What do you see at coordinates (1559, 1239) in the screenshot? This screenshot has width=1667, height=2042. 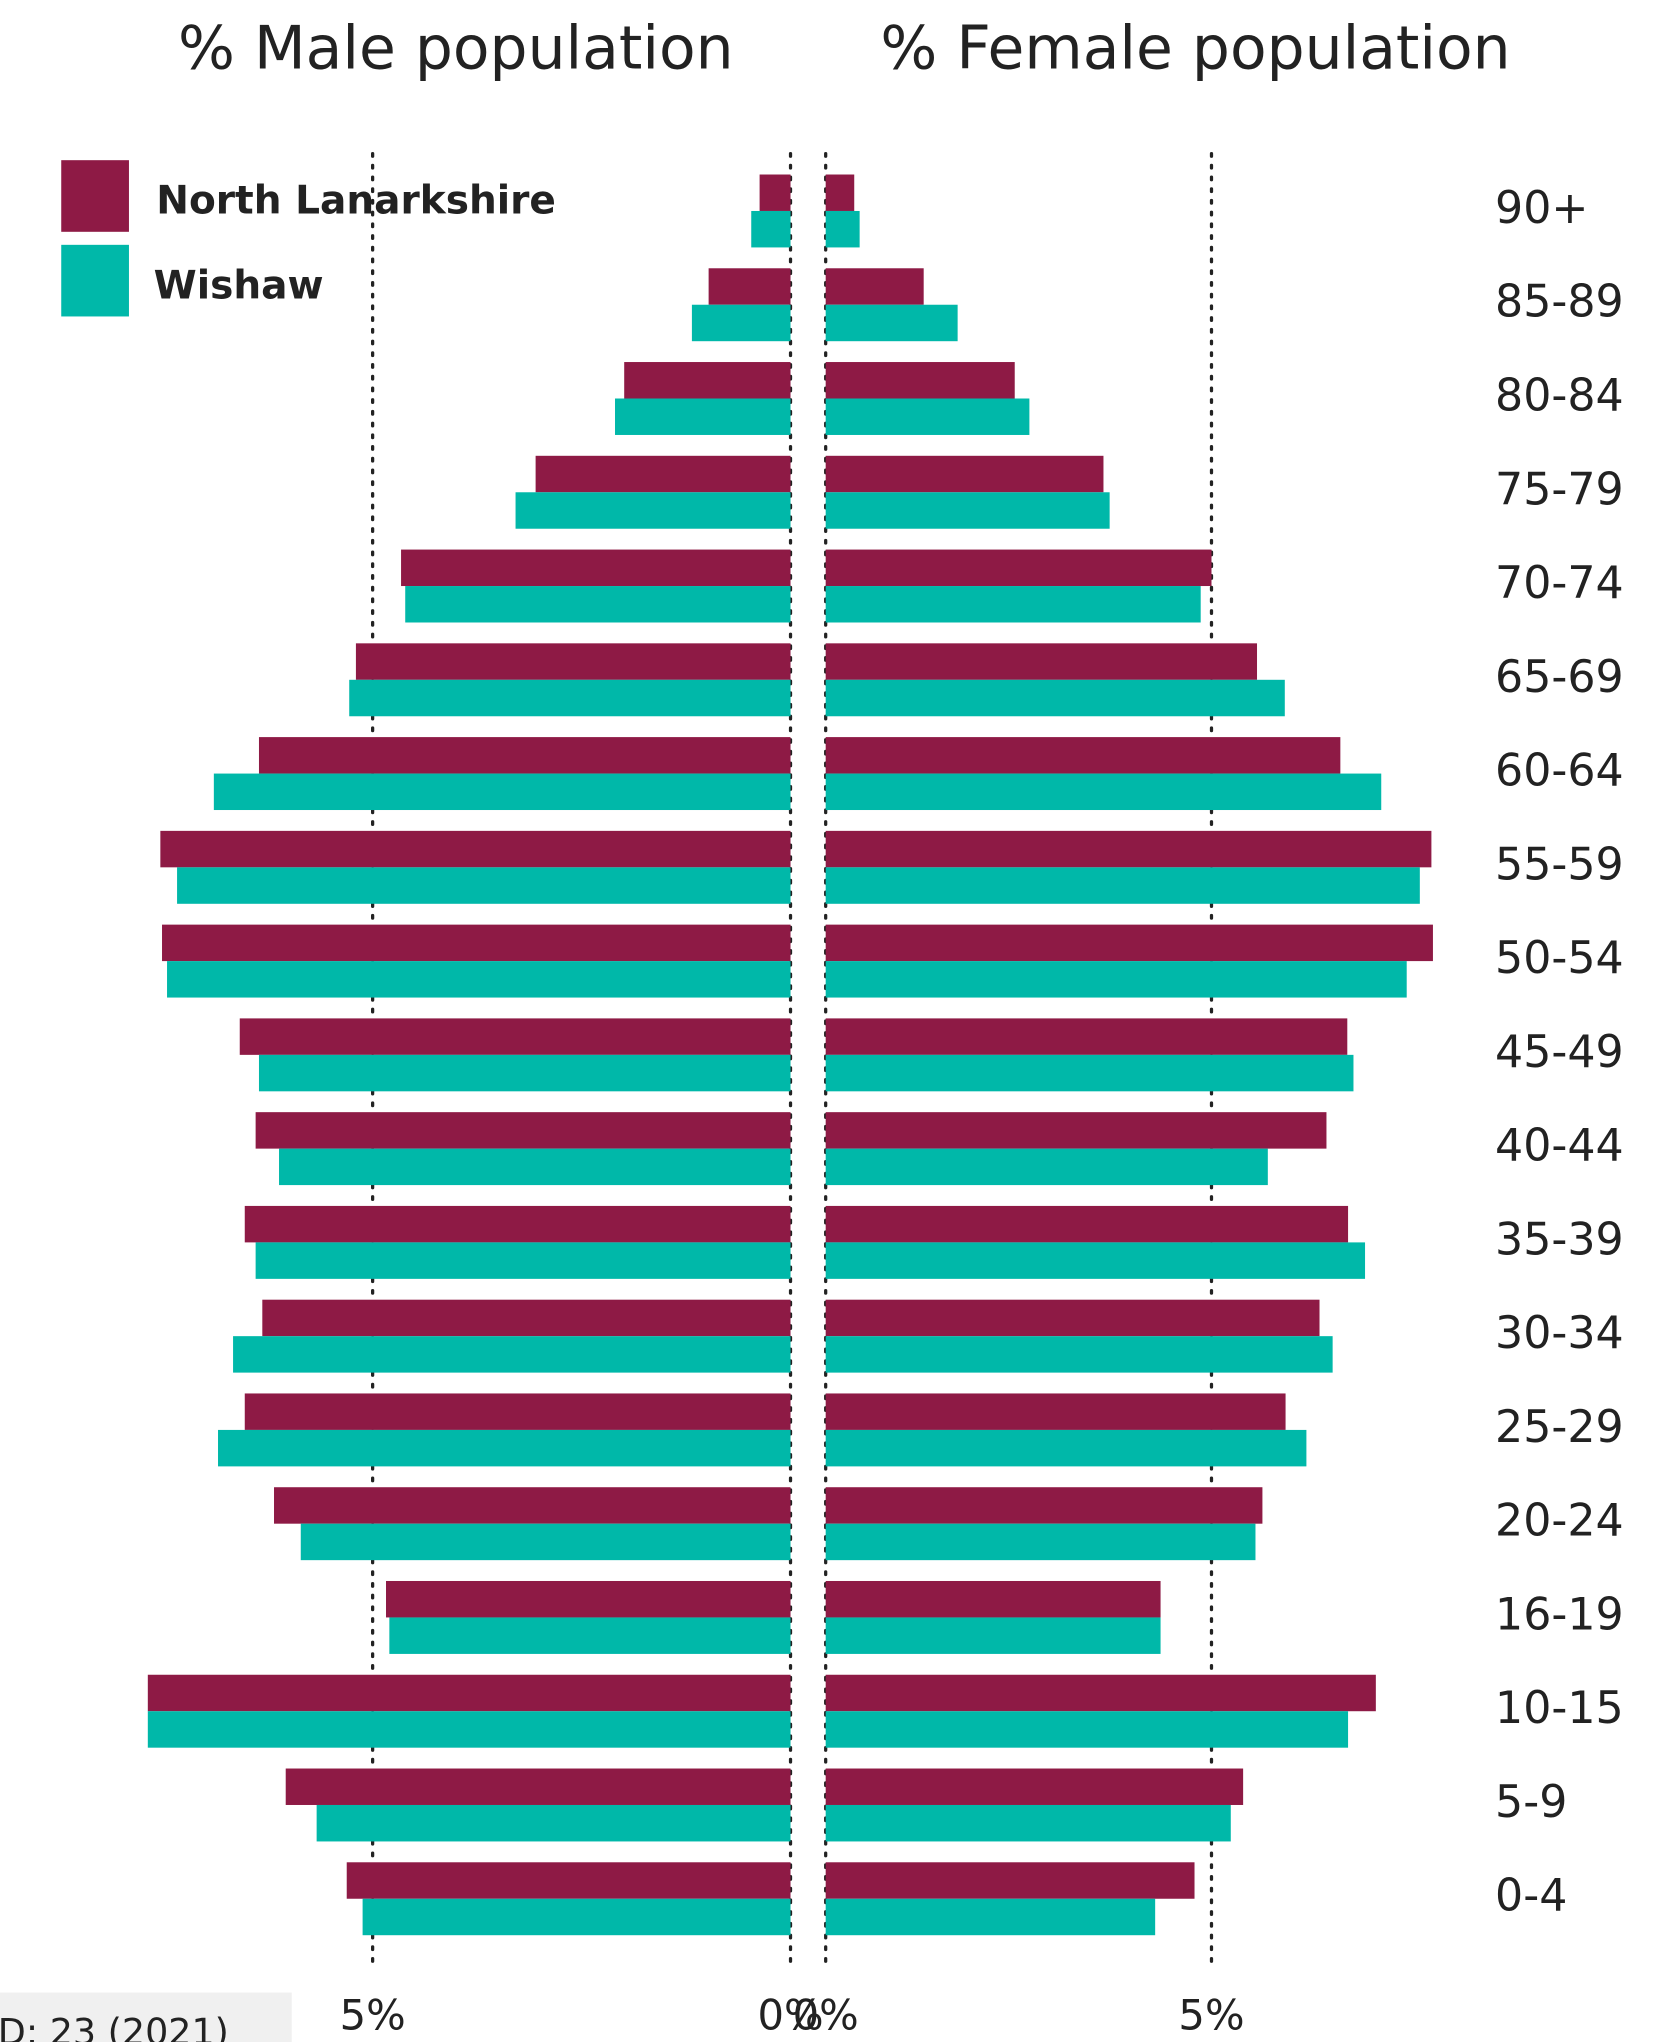 I see `category-label: 35-39` at bounding box center [1559, 1239].